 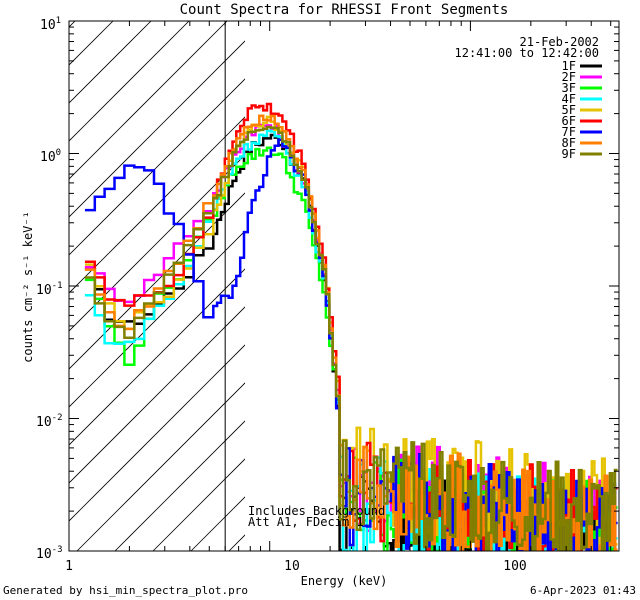 What do you see at coordinates (582, 110) in the screenshot?
I see `legend: 1F 2F 3F 4F 5F 6F 7F 8F 9F` at bounding box center [582, 110].